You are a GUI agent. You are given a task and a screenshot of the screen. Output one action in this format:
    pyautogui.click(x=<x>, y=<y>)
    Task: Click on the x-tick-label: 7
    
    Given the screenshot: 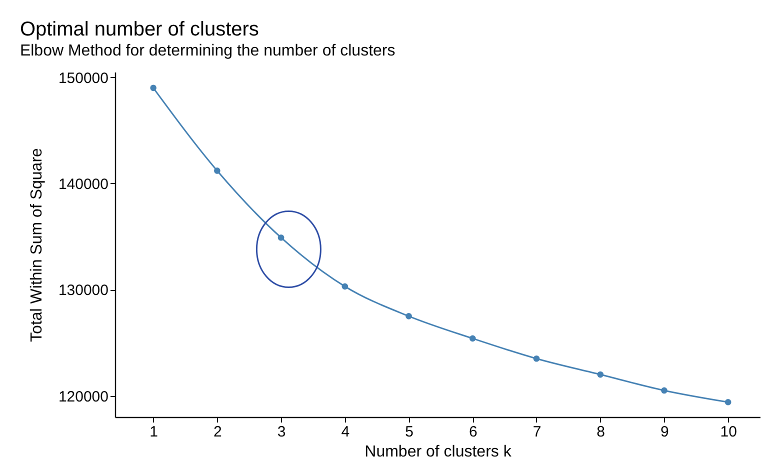 What is the action you would take?
    pyautogui.click(x=537, y=432)
    